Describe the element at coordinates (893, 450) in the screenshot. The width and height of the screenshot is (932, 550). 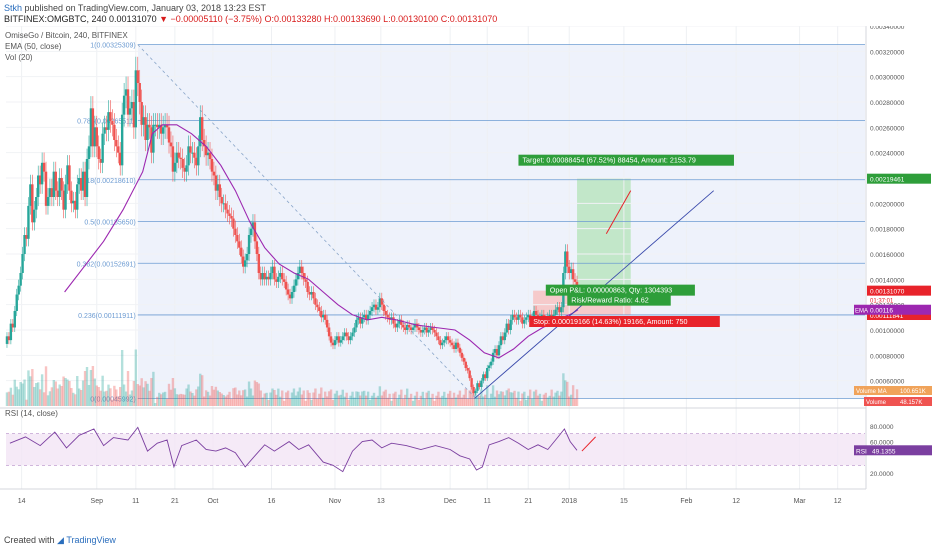
I see `rsi-tag-bg` at that location.